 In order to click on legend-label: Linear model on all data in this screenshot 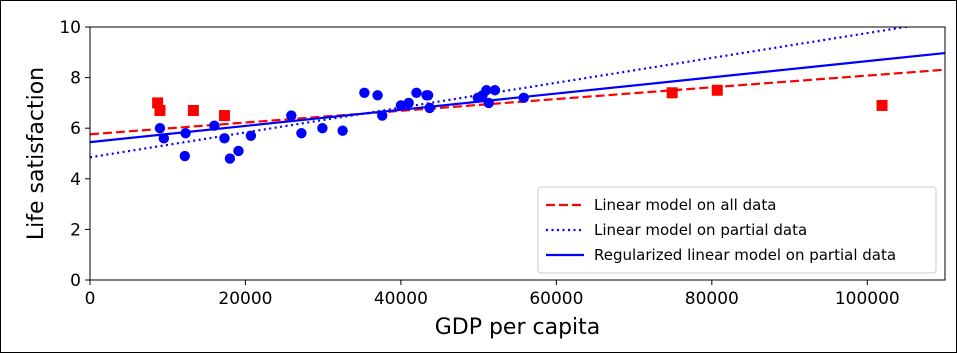, I will do `click(685, 205)`.